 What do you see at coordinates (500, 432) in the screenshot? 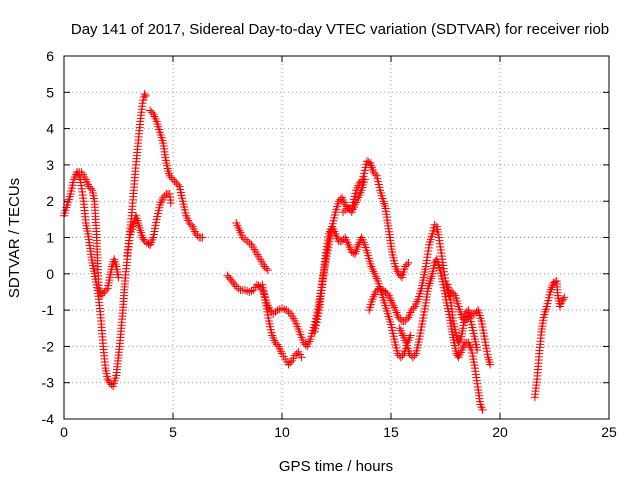
I see `x-tick-label: 20` at bounding box center [500, 432].